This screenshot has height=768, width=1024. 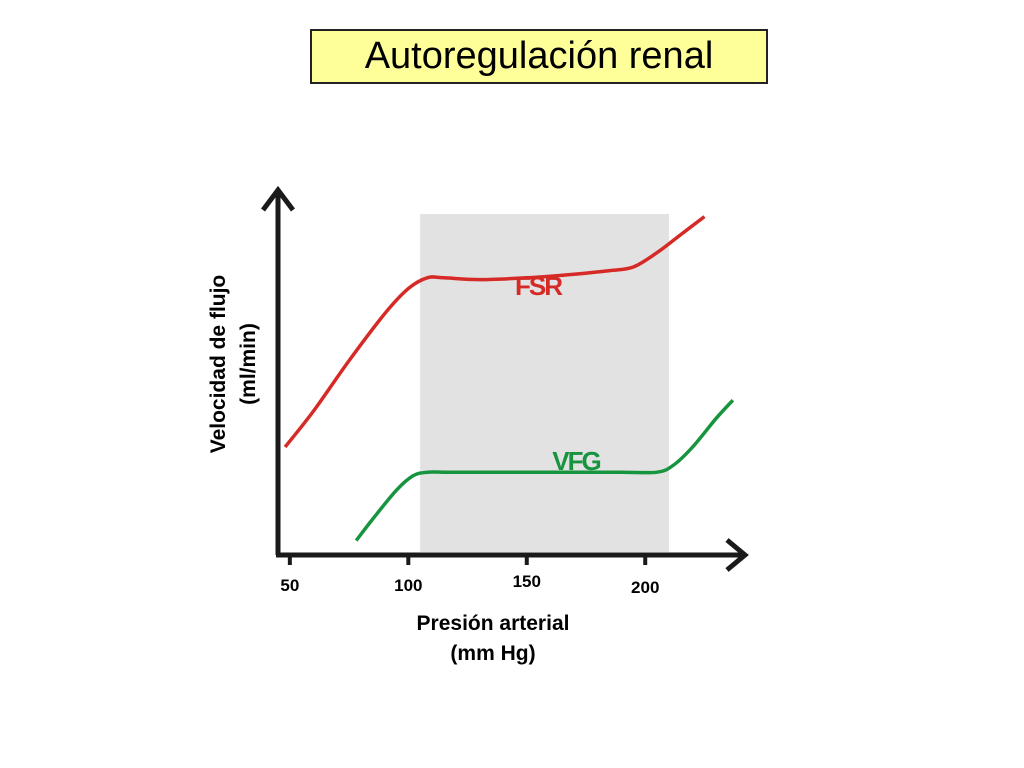 I want to click on series-label-vfg: VFG, so click(x=576, y=461).